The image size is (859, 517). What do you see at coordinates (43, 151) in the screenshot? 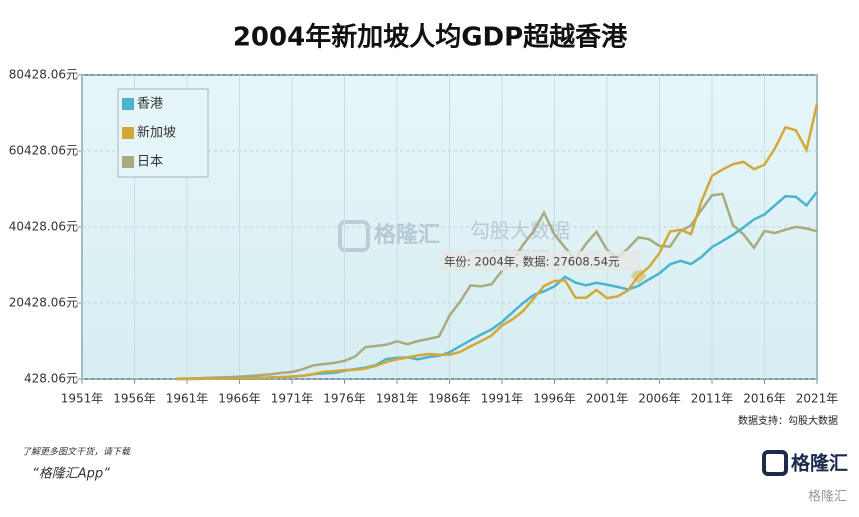
I see `y-tick-label: 60428.06元` at bounding box center [43, 151].